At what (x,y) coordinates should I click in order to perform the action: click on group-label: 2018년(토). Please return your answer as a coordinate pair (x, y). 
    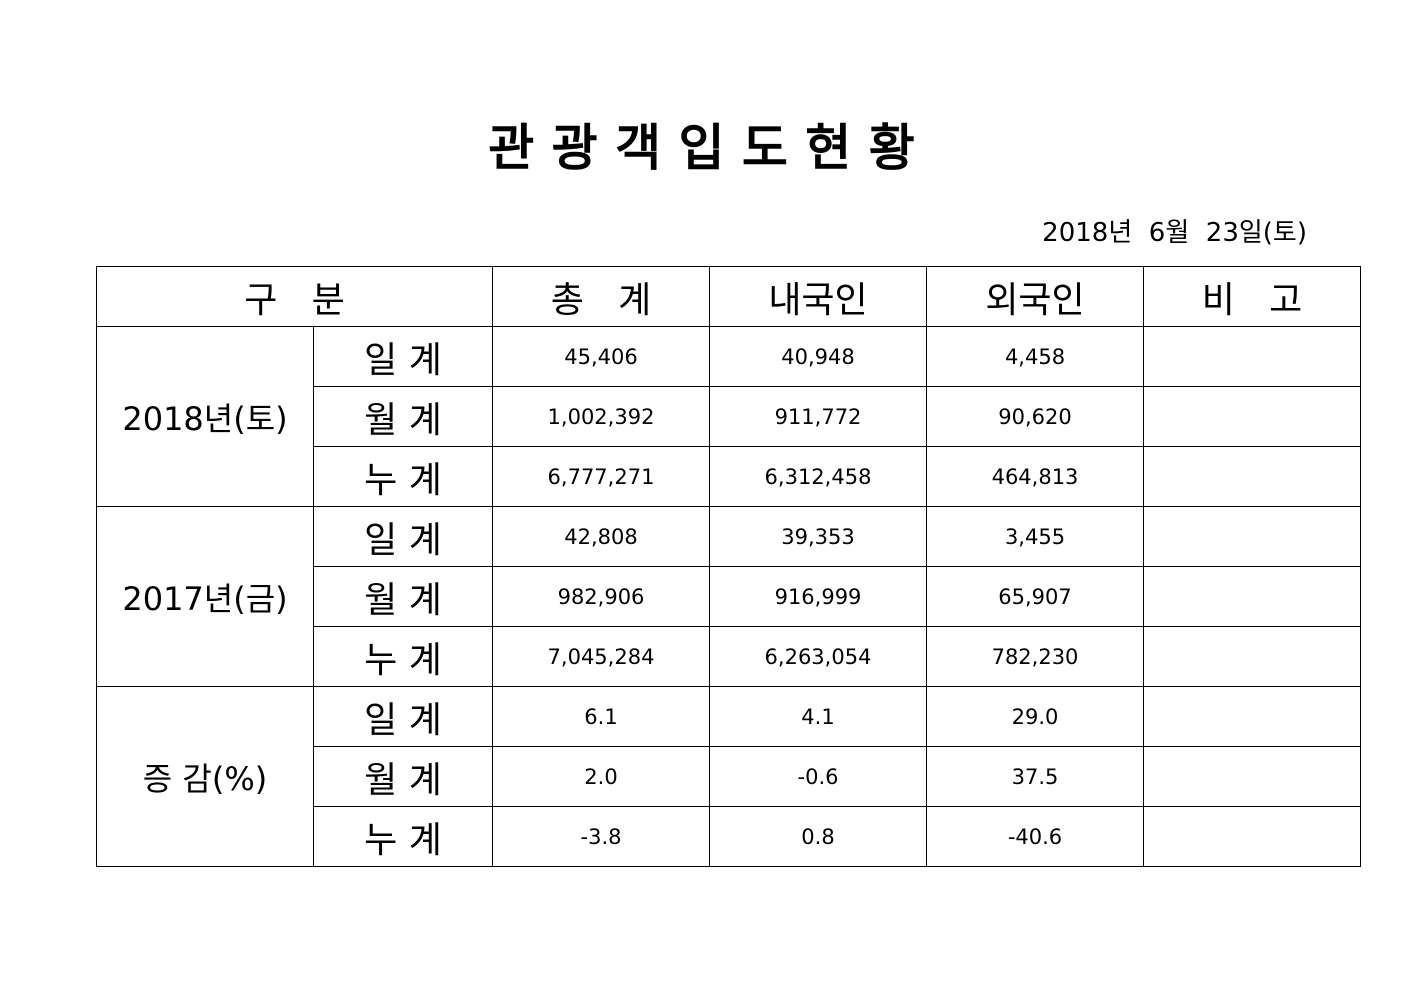
    Looking at the image, I should click on (205, 416).